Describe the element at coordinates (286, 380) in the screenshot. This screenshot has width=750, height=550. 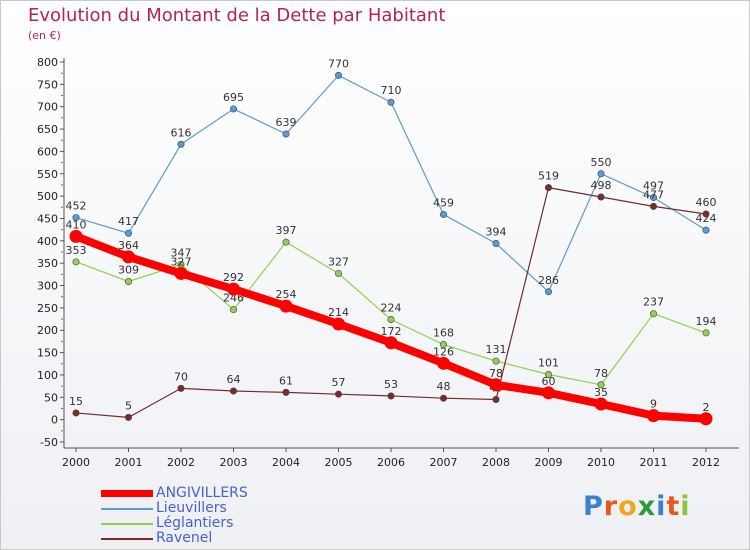
I see `data-label: 61` at that location.